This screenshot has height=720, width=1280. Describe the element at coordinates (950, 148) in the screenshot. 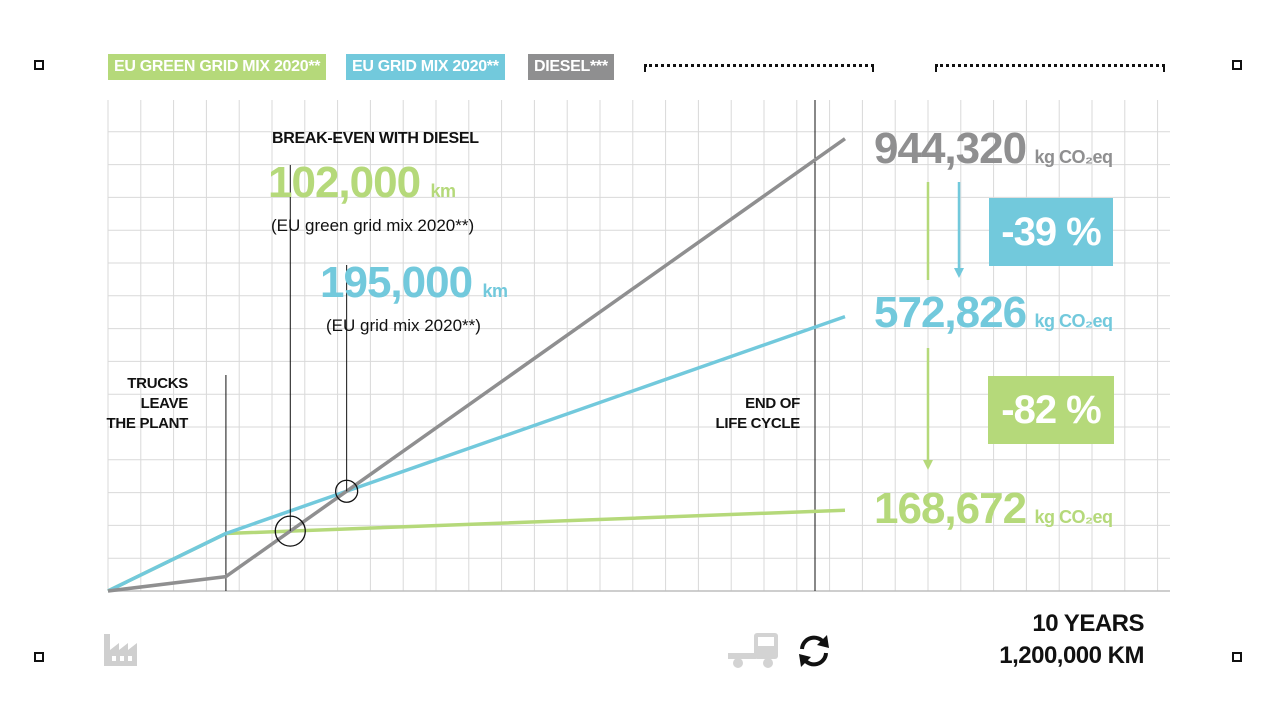

I see `diesel-total-value: 944,320` at that location.